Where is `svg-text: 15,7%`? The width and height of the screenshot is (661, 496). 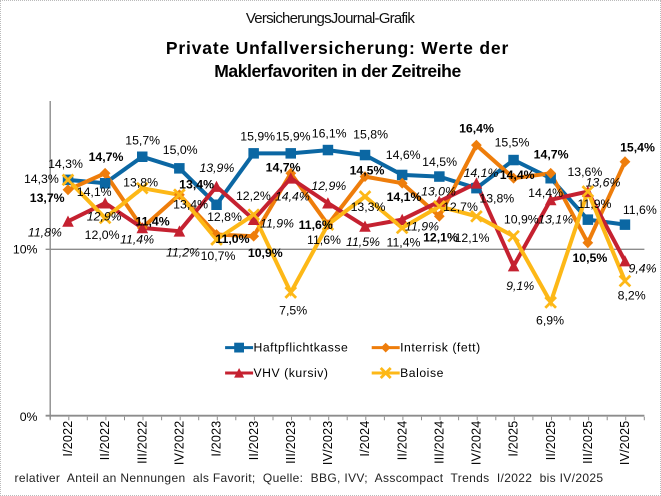
svg-text: 15,7% is located at coordinates (142, 141).